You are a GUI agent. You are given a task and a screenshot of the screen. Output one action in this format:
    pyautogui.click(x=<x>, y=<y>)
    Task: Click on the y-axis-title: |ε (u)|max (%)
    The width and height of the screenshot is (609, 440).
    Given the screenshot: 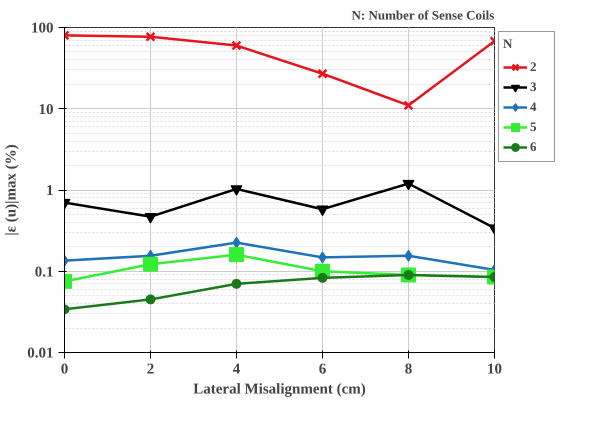 What is the action you would take?
    pyautogui.click(x=11, y=190)
    